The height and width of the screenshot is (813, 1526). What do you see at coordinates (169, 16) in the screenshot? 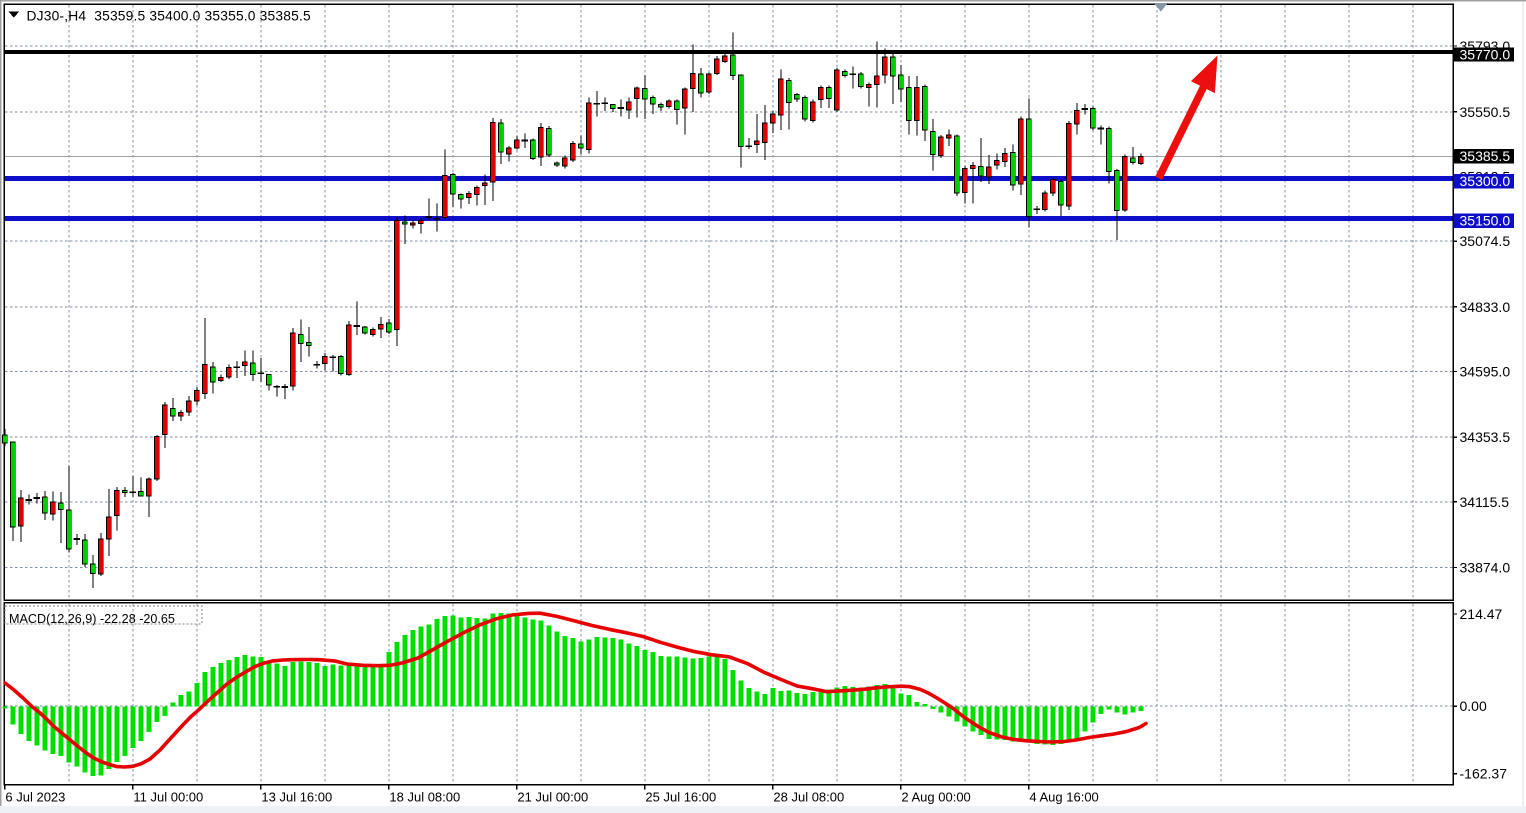
I see `svg-text:DJ30-,H4 35359.5 35400.0 3535: DJ30-,H4 35359.5 35400.0 35355.0 35385.5` at bounding box center [169, 16].